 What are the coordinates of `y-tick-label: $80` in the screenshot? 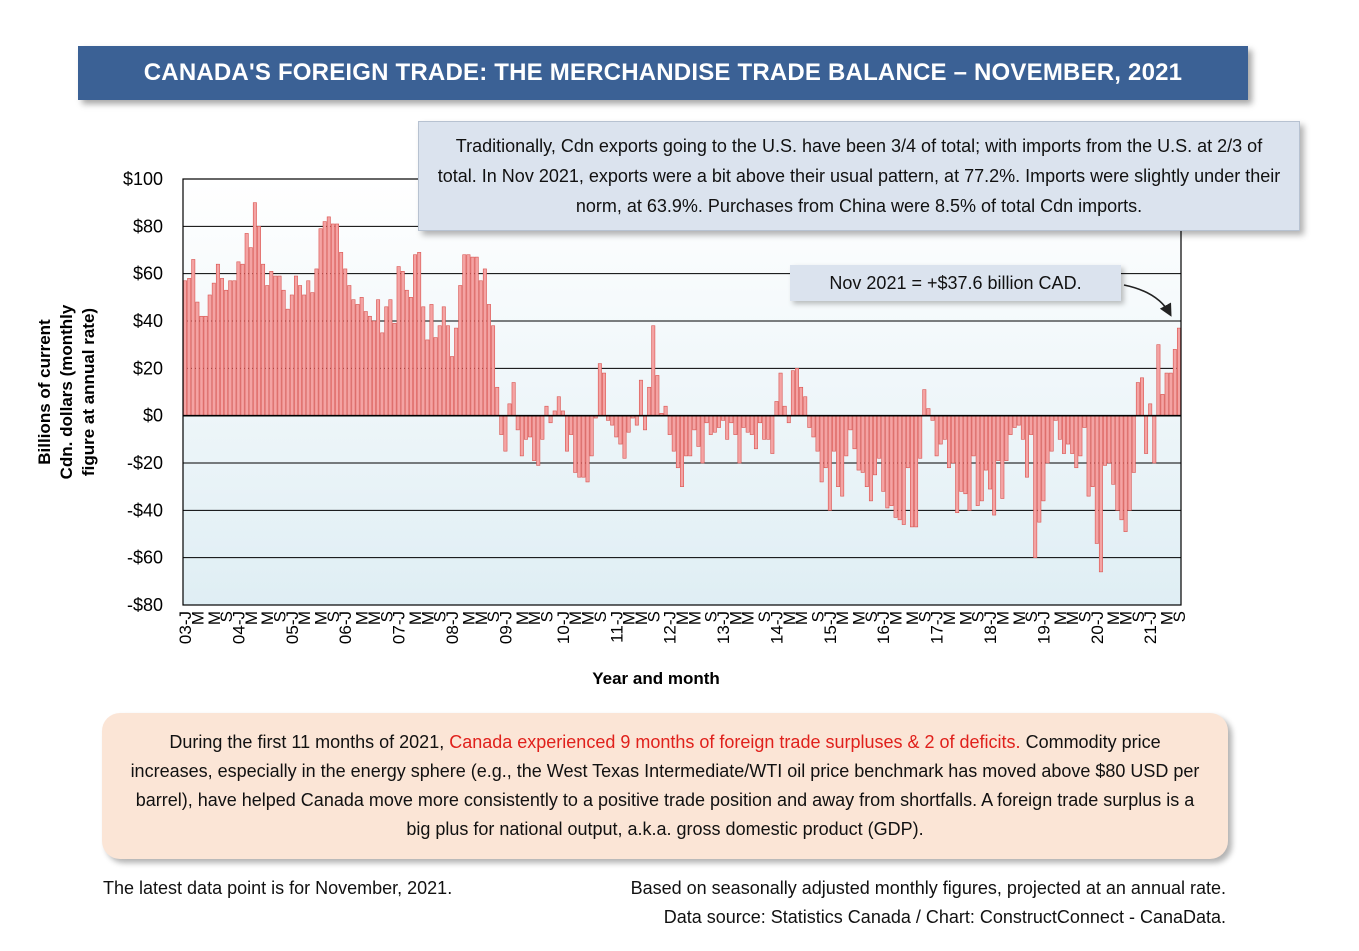 It's located at (148, 226).